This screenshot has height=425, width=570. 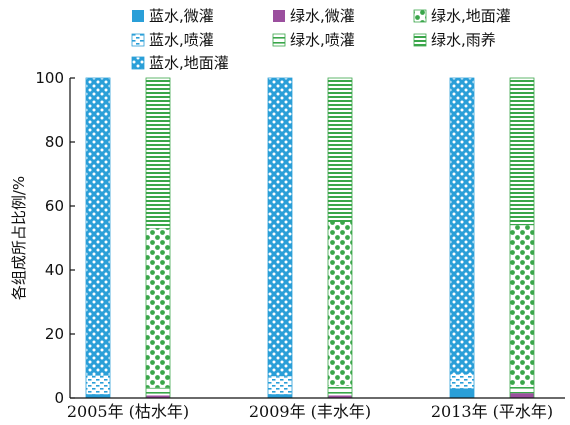 I want to click on y-tick-label: 60, so click(x=54, y=206).